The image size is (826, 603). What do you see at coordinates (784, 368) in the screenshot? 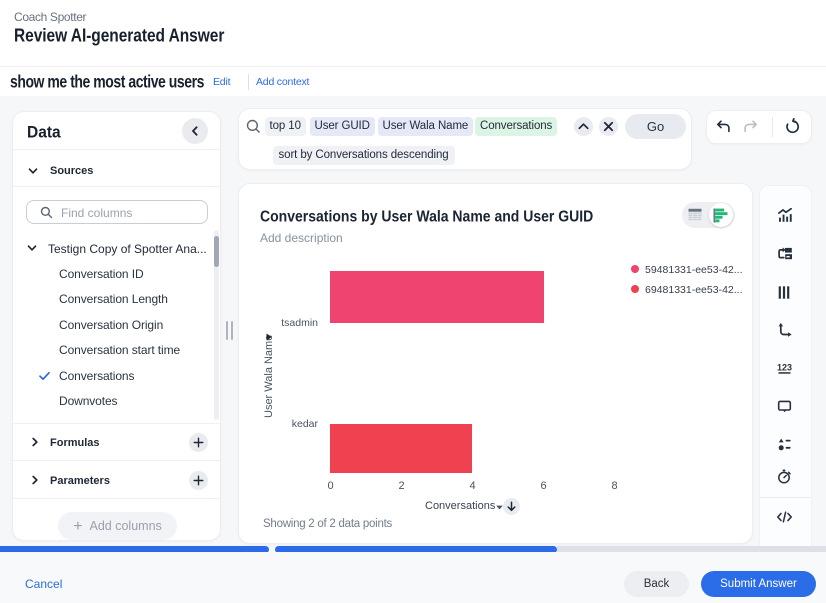
I see `svg-text: 123` at bounding box center [784, 368].